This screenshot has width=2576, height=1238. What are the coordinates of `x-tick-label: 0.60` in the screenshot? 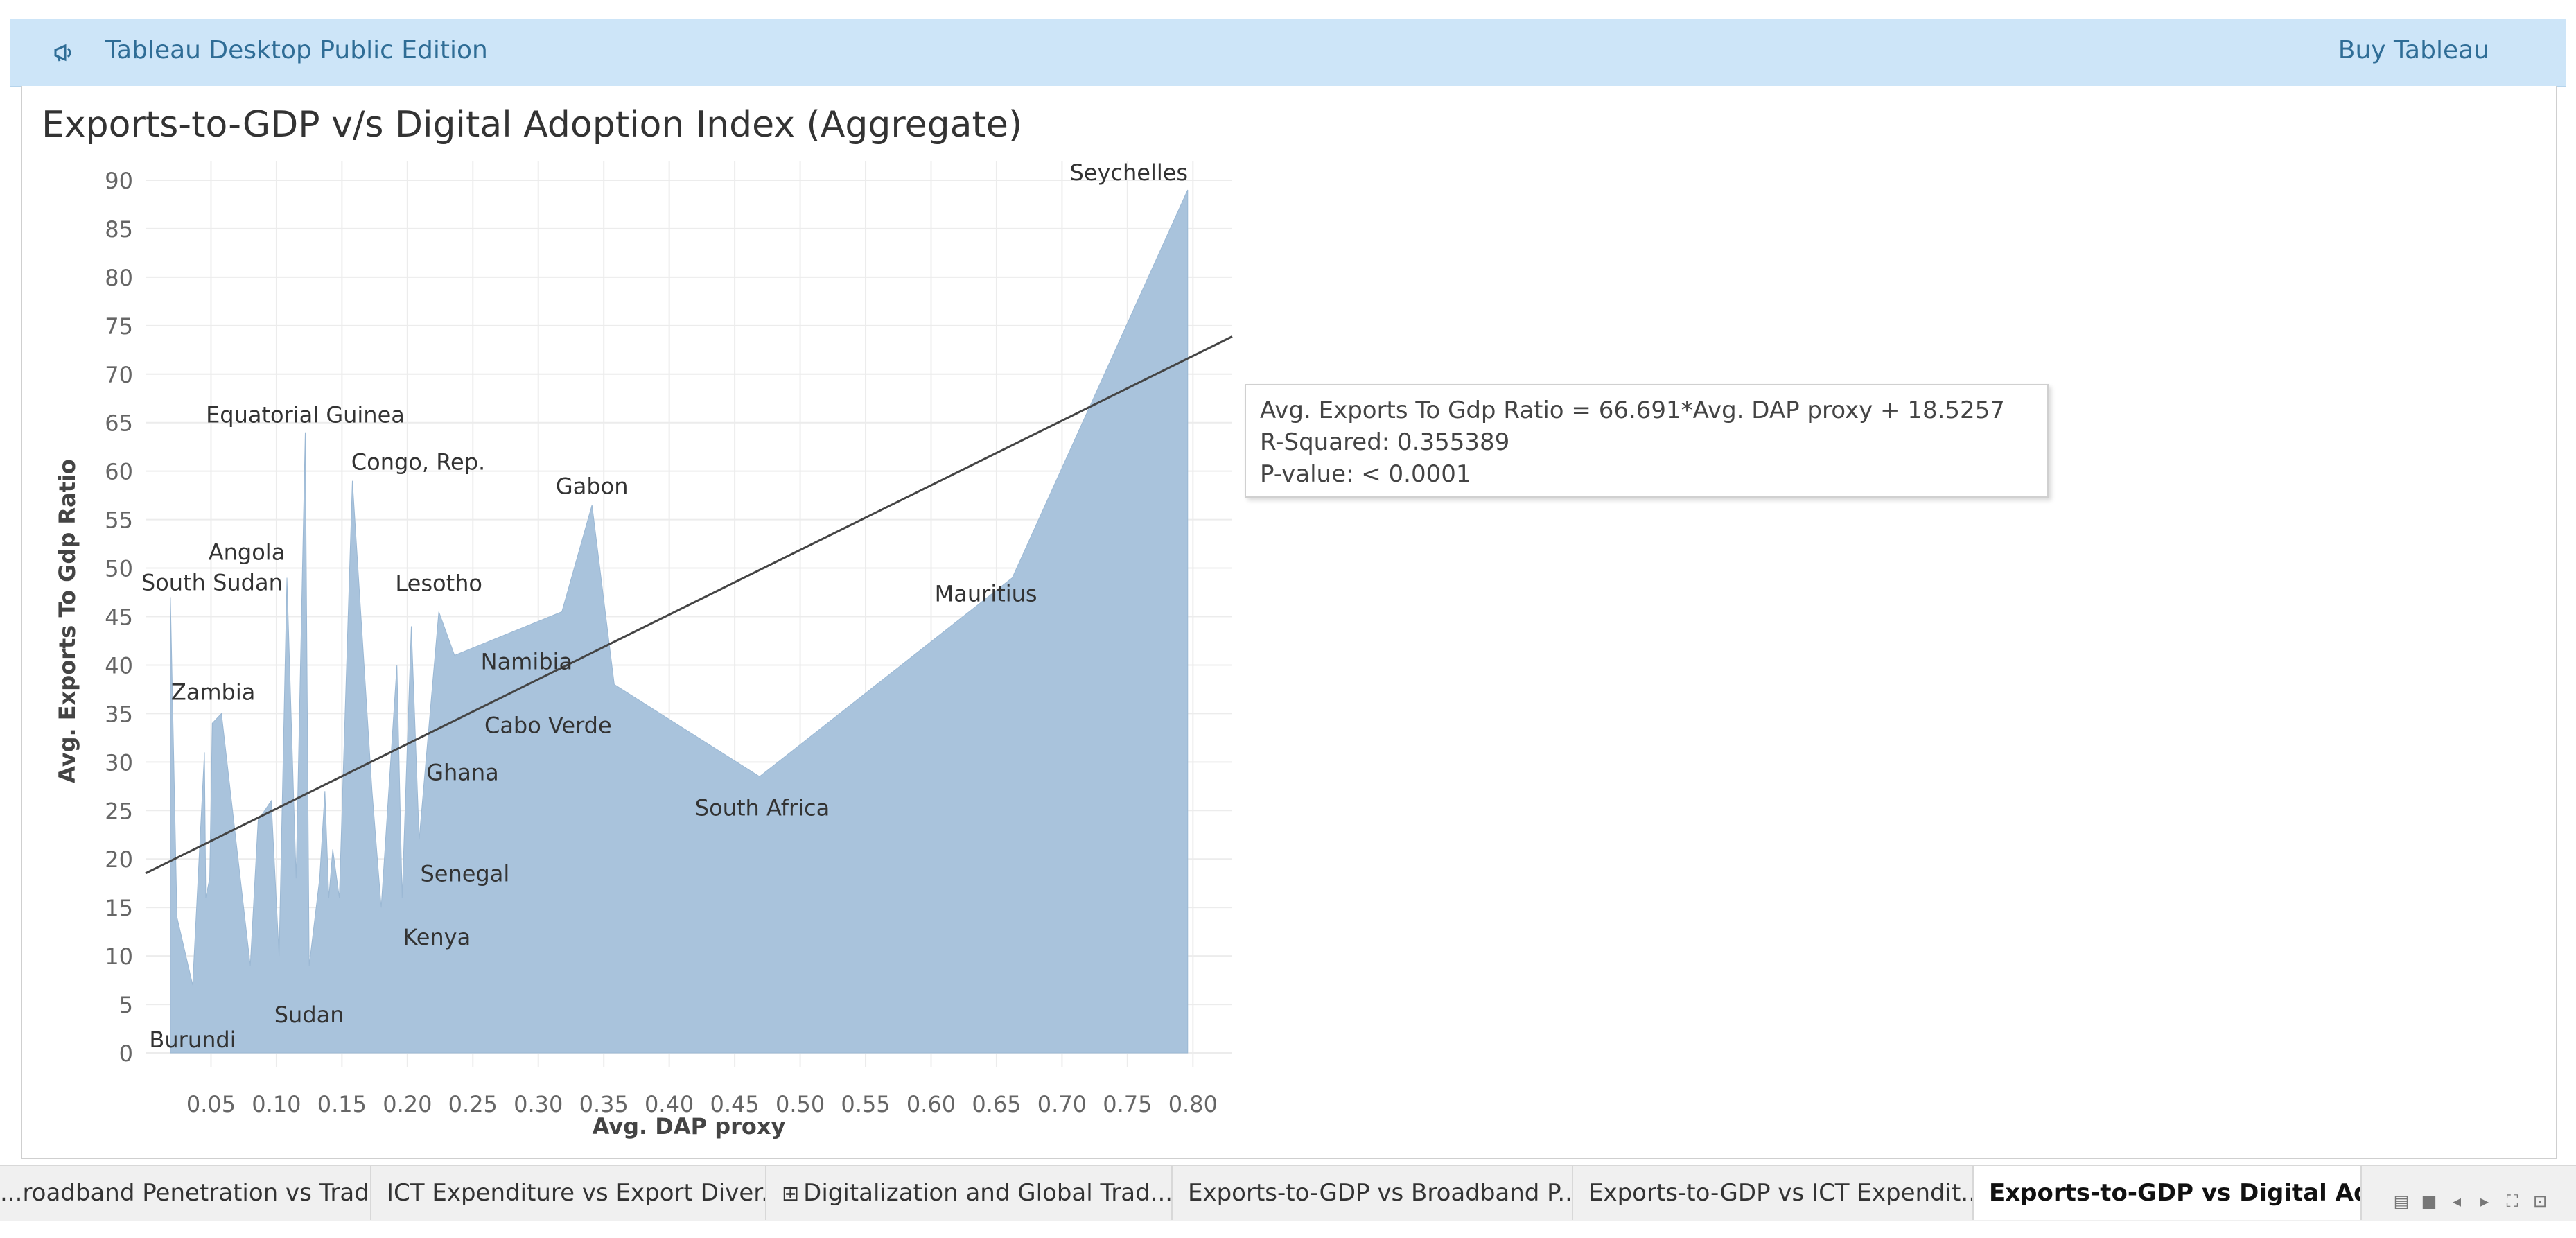 It's located at (931, 1104).